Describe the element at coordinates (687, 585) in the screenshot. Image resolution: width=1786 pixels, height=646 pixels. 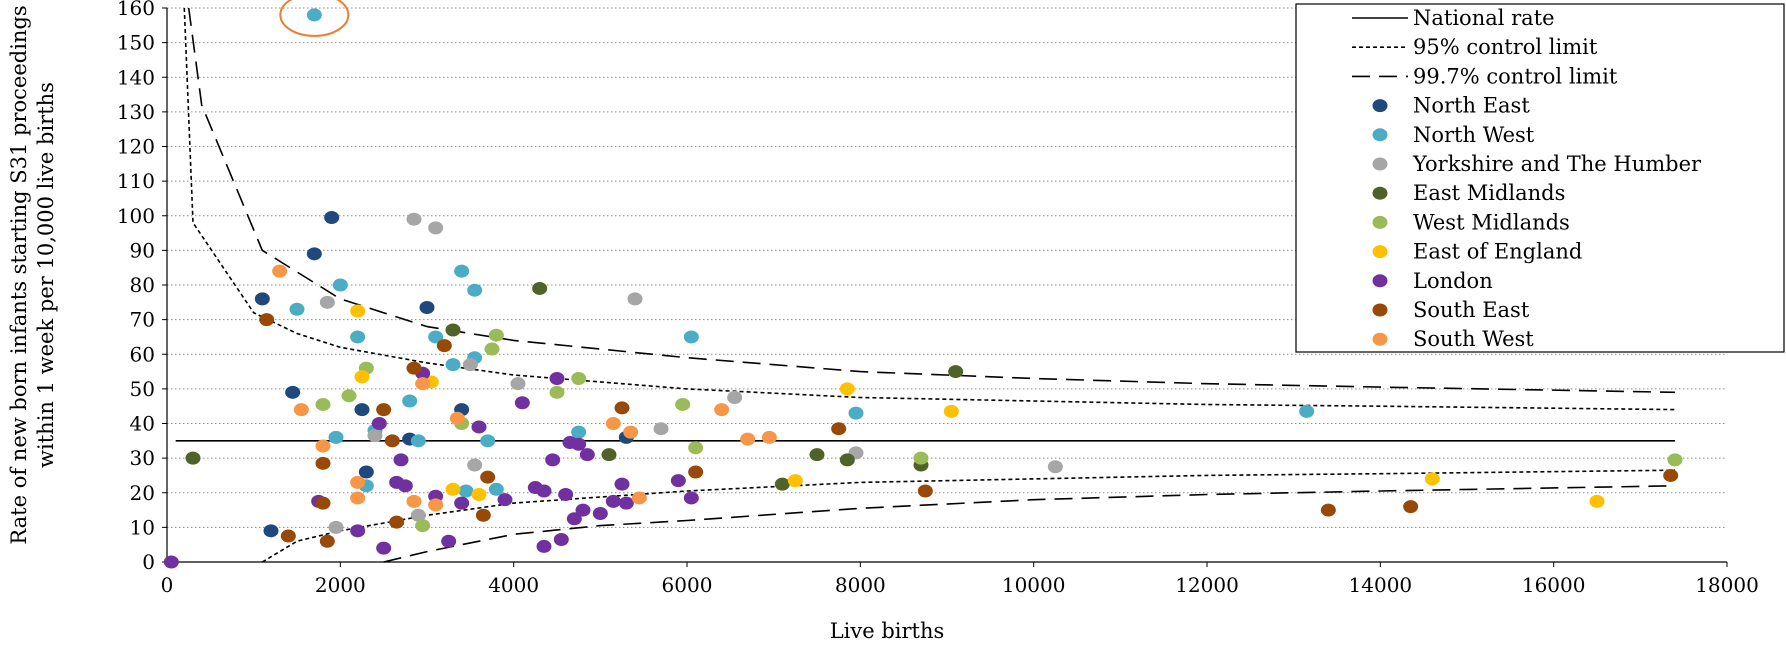
I see `x-tick-label: 6000` at that location.